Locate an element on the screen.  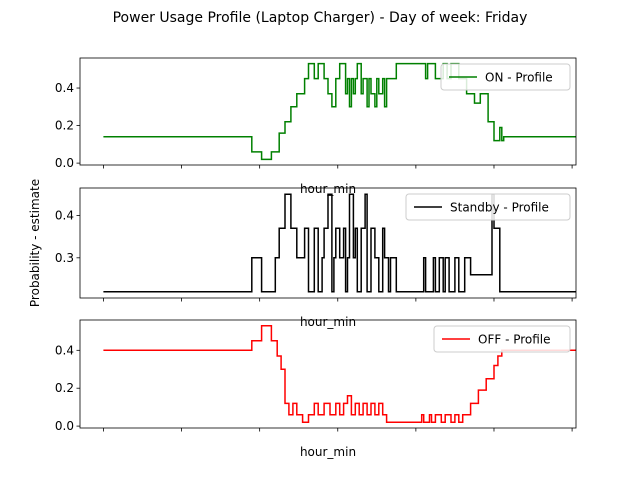
legend-2: Standby - Profile is located at coordinates (488, 207).